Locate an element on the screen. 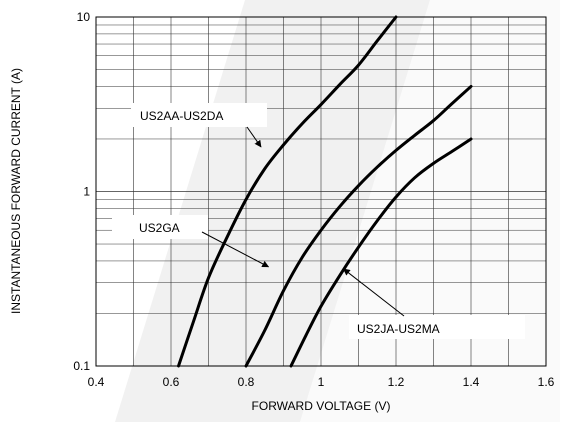 The width and height of the screenshot is (561, 422). x-tick-label: 0.4 is located at coordinates (96, 382).